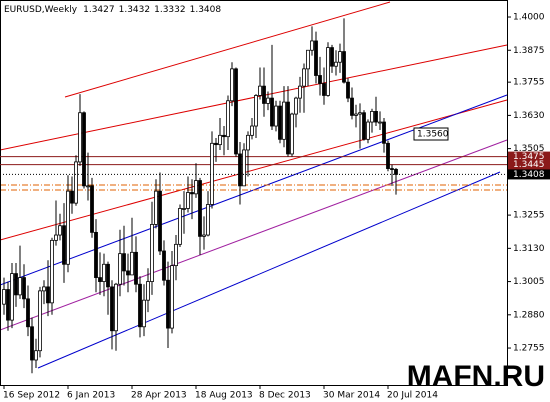 The image size is (550, 402). What do you see at coordinates (529, 315) in the screenshot?
I see `y-tick-label: 1.2880` at bounding box center [529, 315].